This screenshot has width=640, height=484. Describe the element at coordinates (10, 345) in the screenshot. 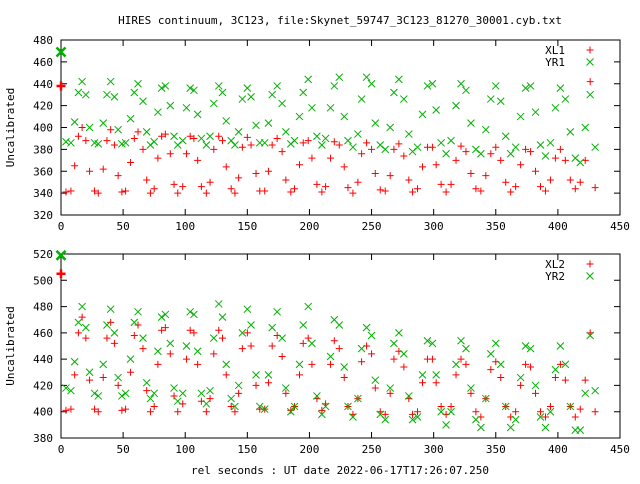

I see `y-axis-label: Uncalibrated` at that location.